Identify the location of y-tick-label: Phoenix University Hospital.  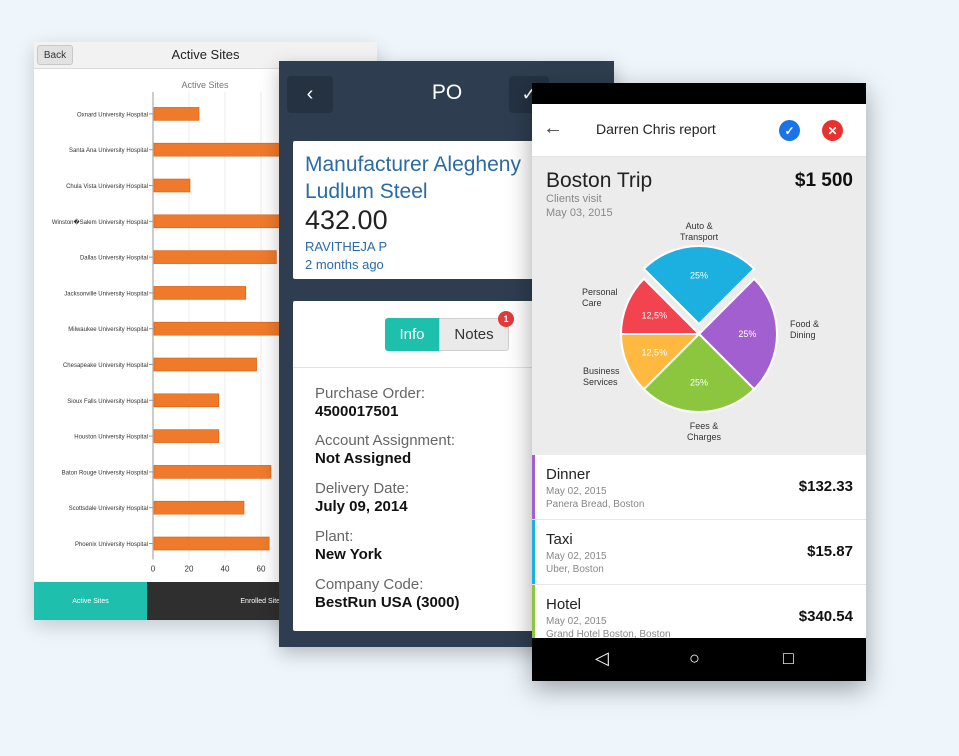
(111, 545).